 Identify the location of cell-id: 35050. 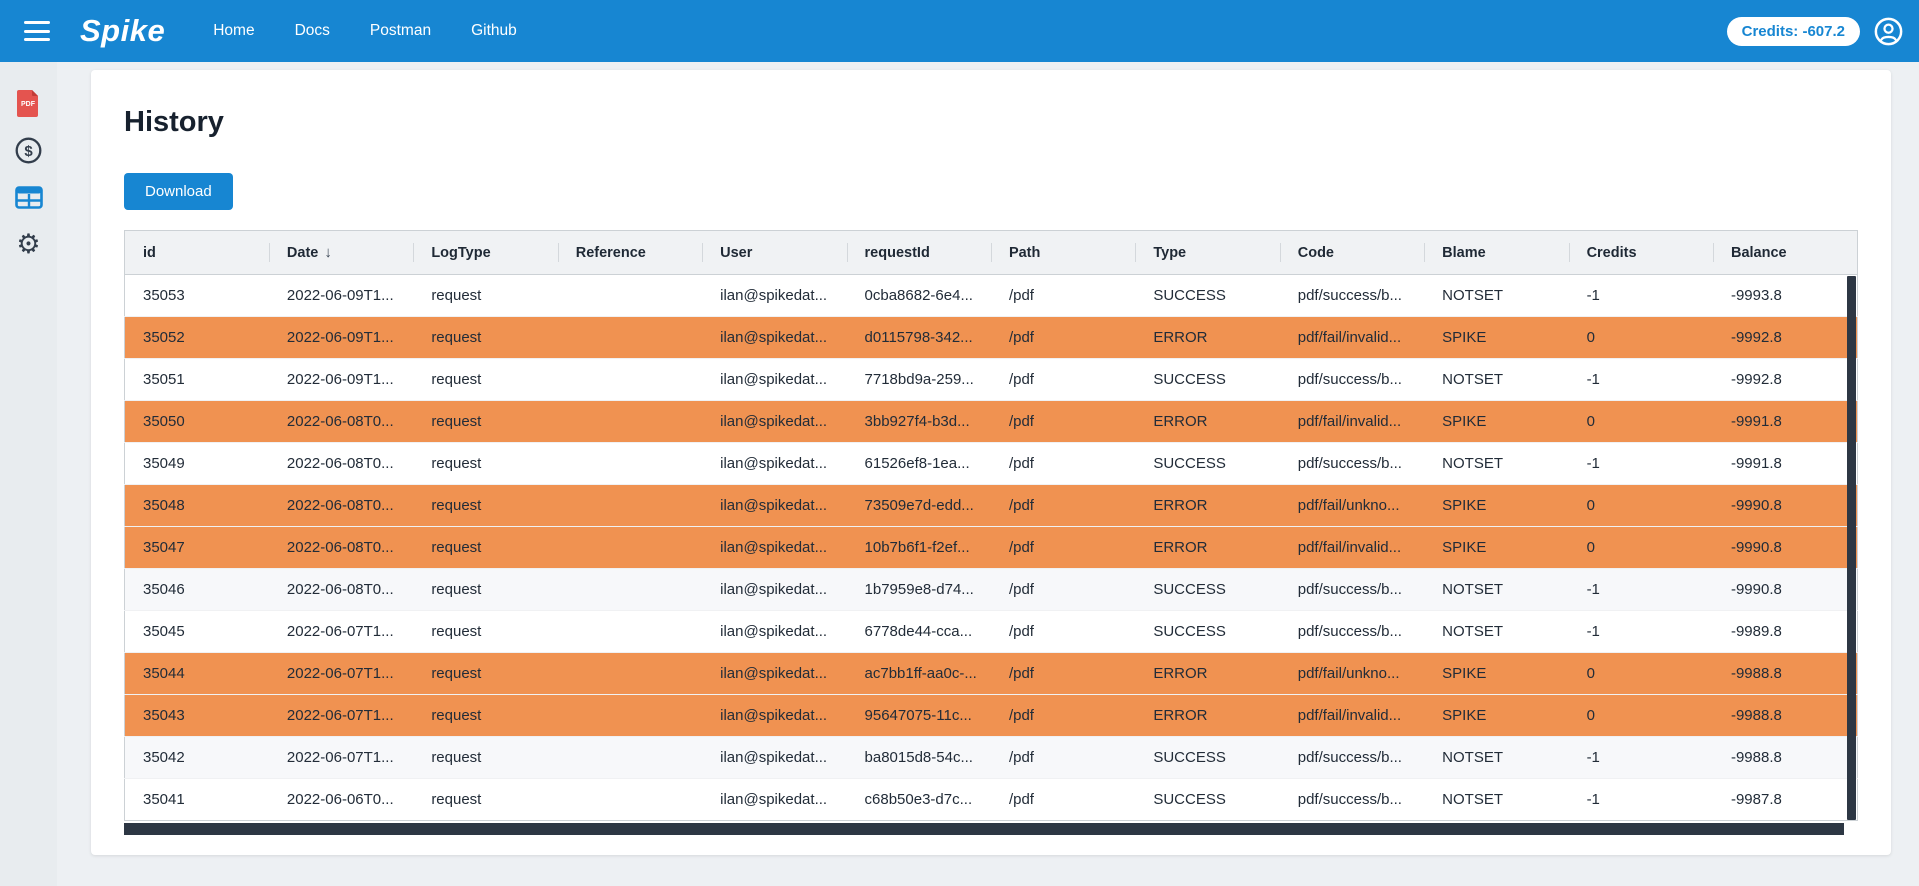
(196, 421).